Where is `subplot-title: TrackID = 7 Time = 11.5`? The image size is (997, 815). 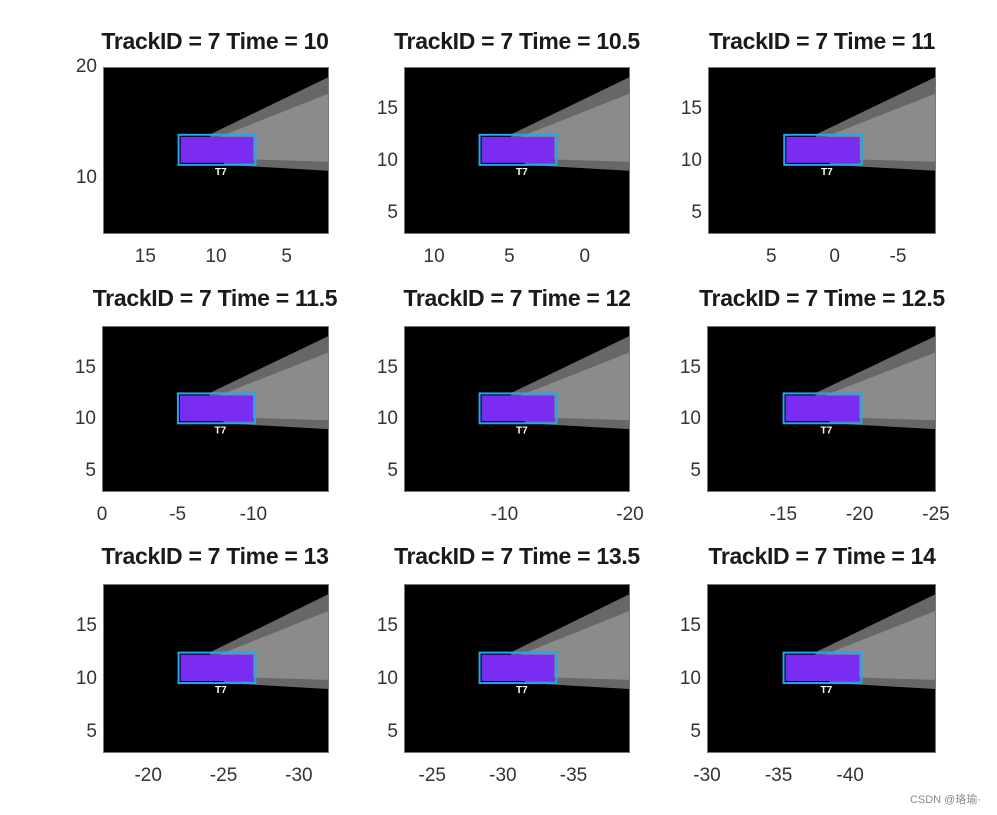 subplot-title: TrackID = 7 Time = 11.5 is located at coordinates (215, 298).